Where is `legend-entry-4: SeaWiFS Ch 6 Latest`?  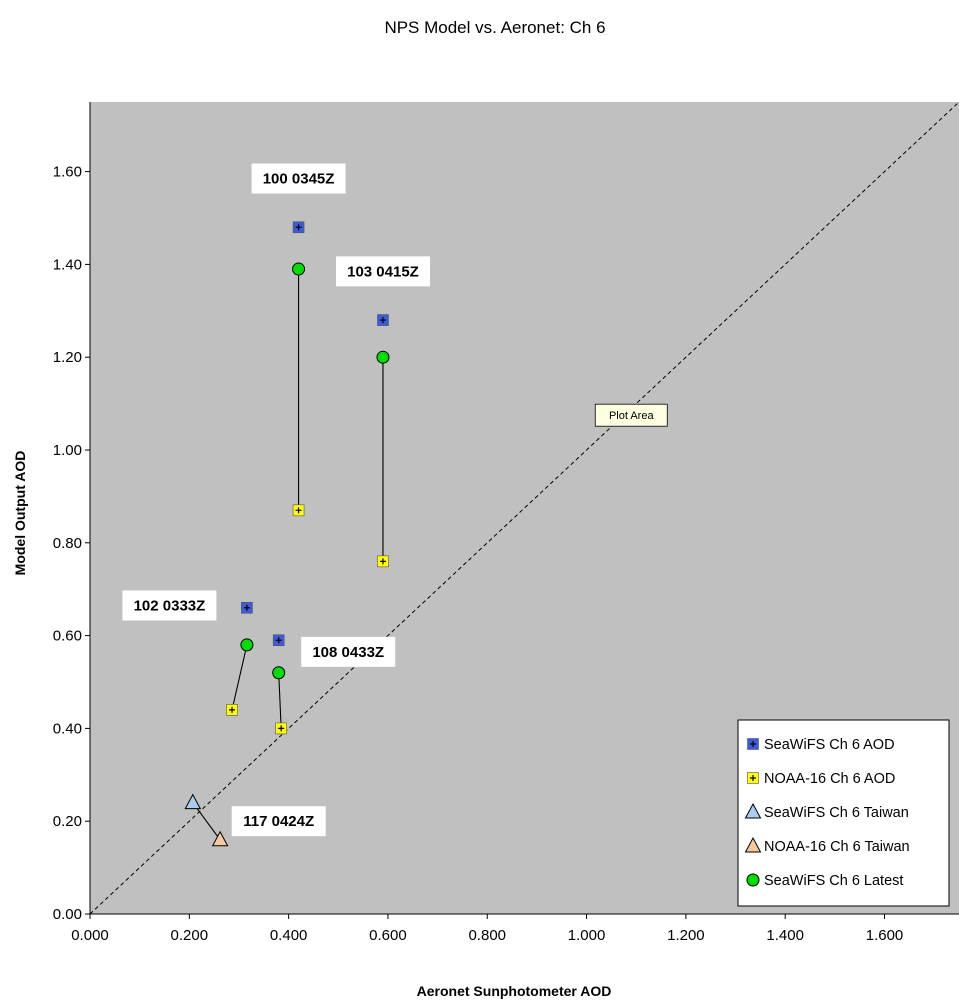 legend-entry-4: SeaWiFS Ch 6 Latest is located at coordinates (824, 881).